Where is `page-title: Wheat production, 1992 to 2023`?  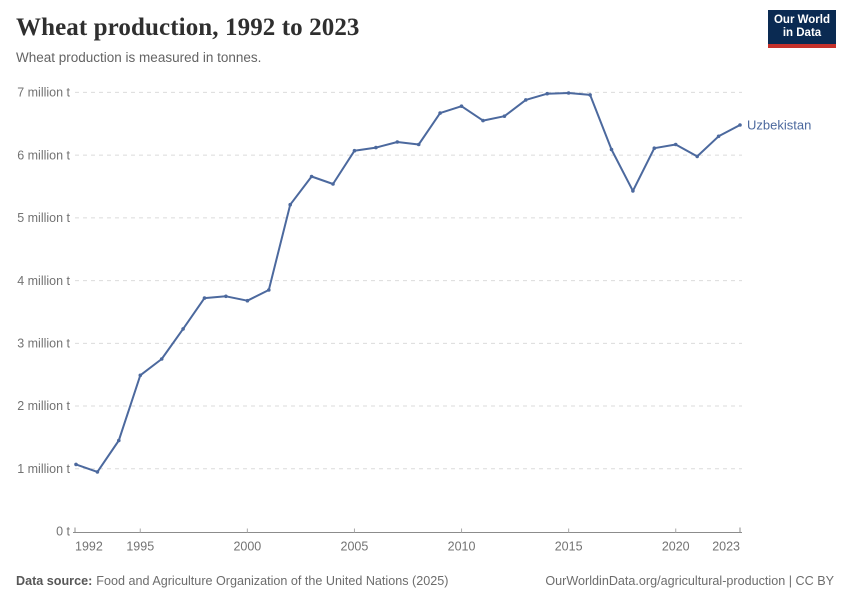
page-title: Wheat production, 1992 to 2023 is located at coordinates (188, 27).